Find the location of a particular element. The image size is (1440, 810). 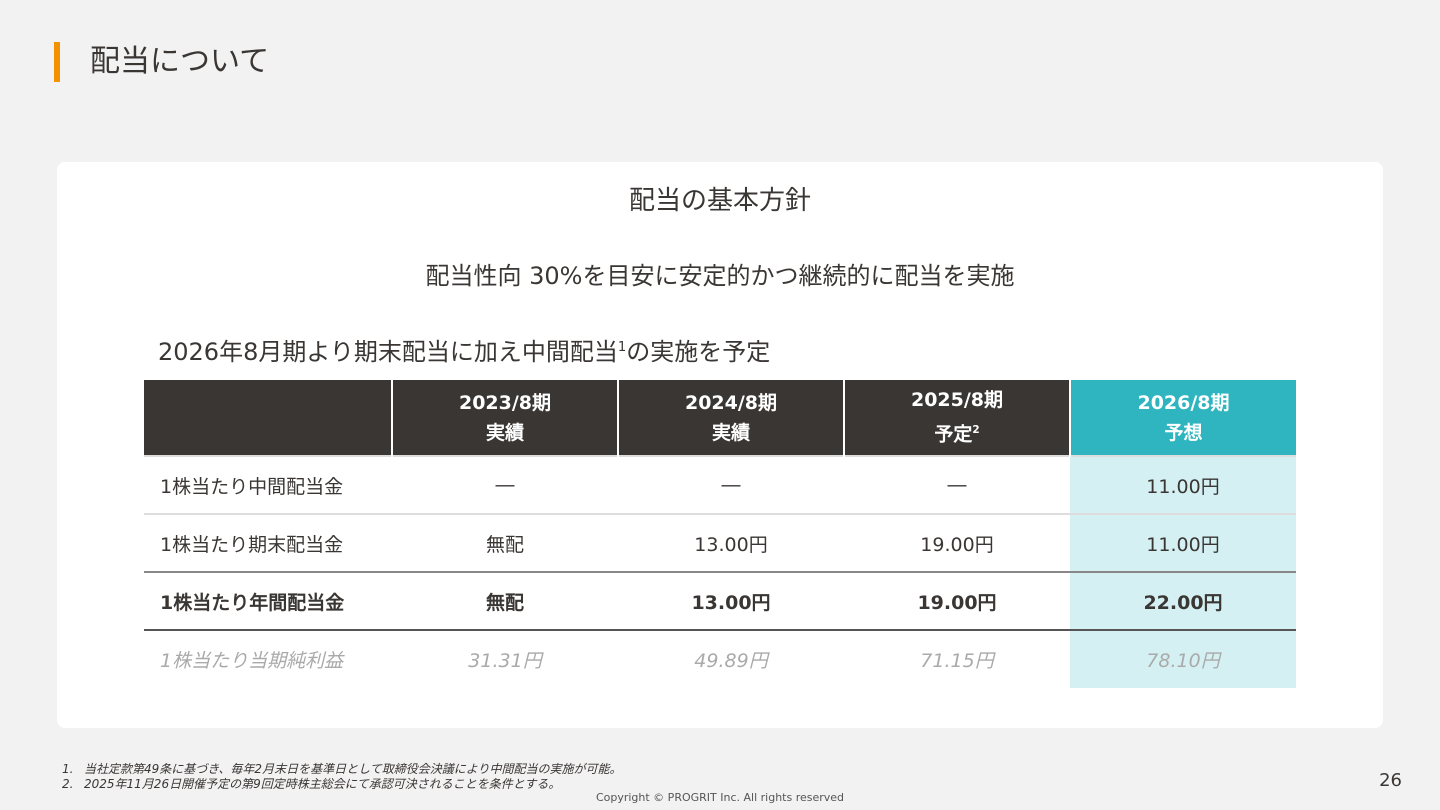

table-cell: 78.10円 is located at coordinates (1183, 659).